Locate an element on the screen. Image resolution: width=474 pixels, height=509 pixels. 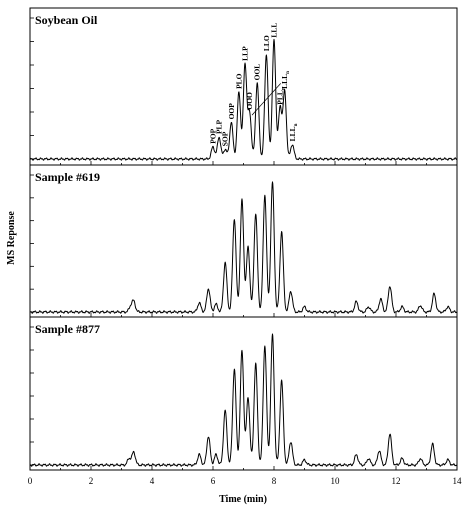
x-tick-label: 8 is located at coordinates (274, 481).